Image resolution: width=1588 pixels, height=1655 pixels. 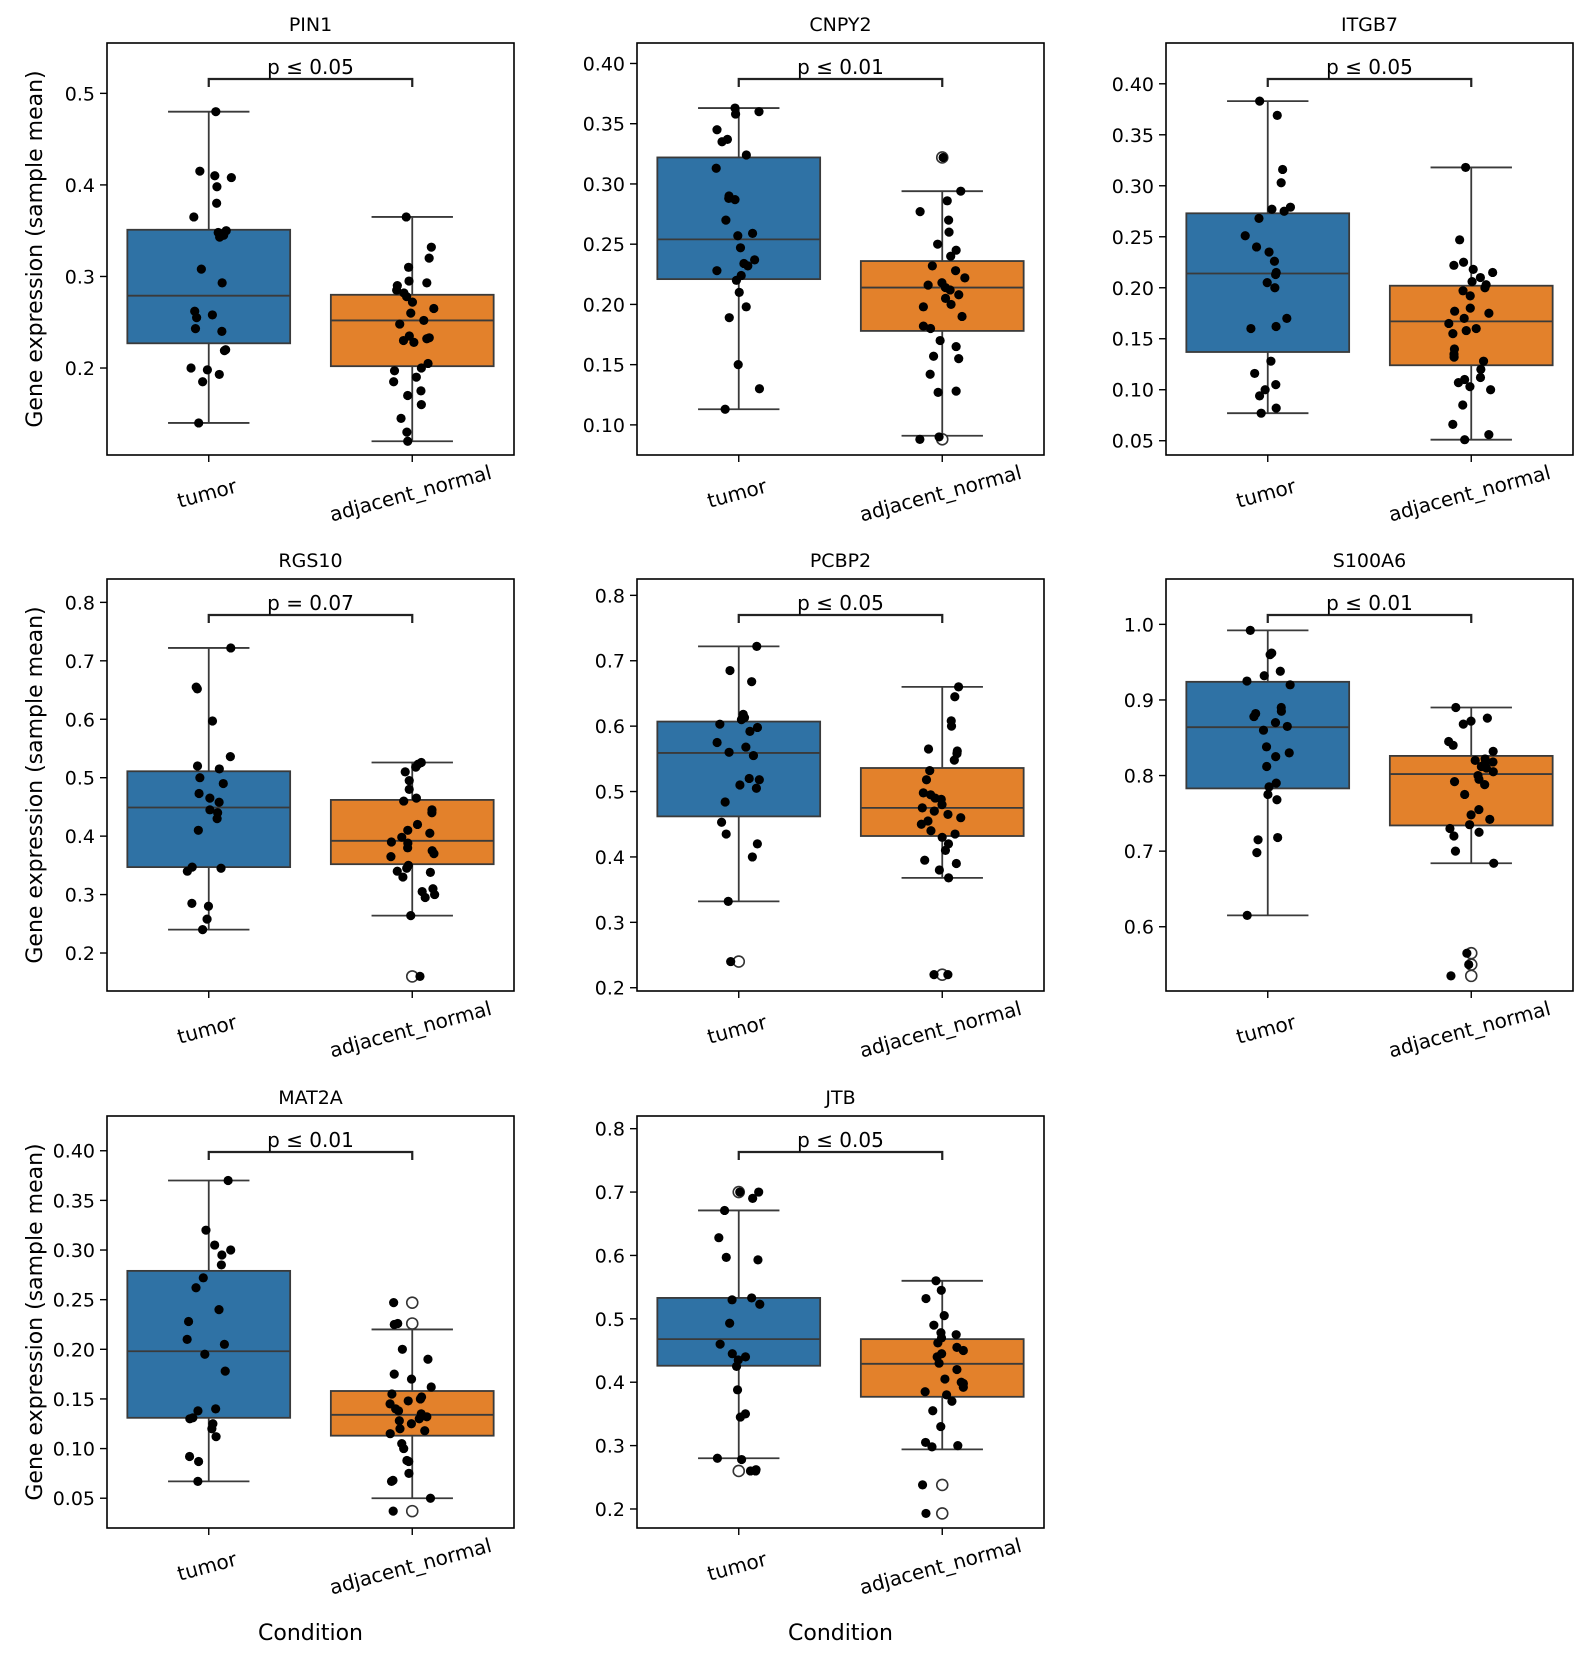 I want to click on y-tick-label: 0.40, so click(x=1133, y=85).